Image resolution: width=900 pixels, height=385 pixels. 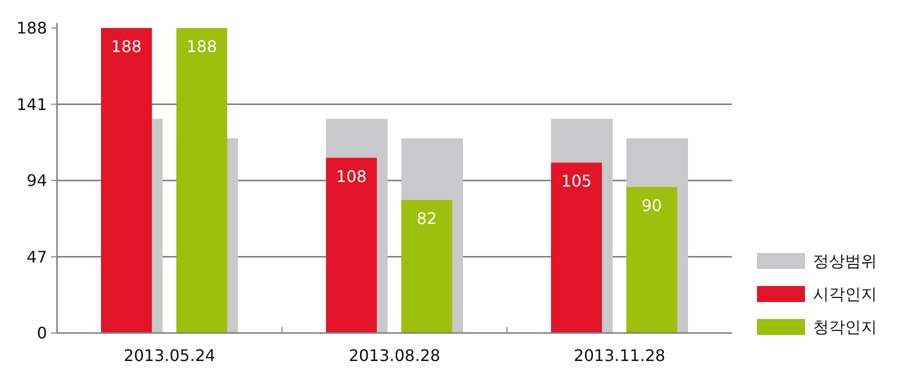 What do you see at coordinates (351, 176) in the screenshot?
I see `data-label: 108` at bounding box center [351, 176].